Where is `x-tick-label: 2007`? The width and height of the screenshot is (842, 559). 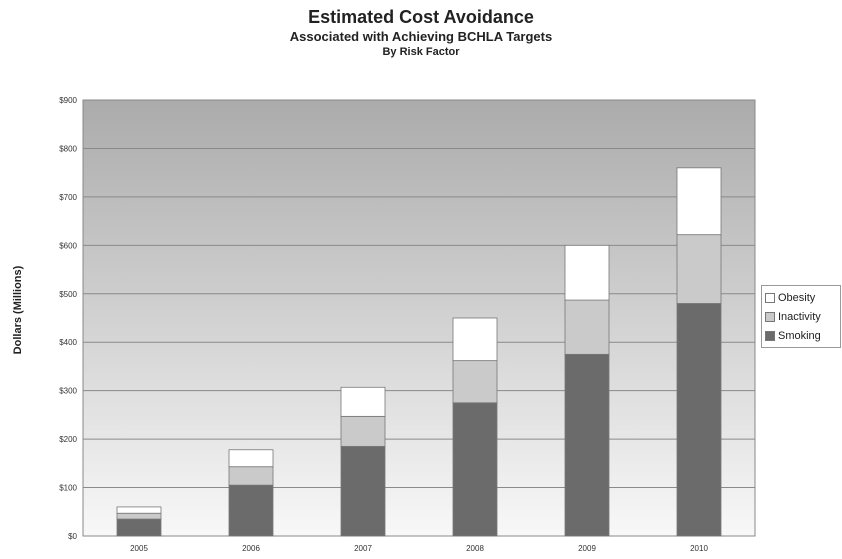 x-tick-label: 2007 is located at coordinates (363, 548).